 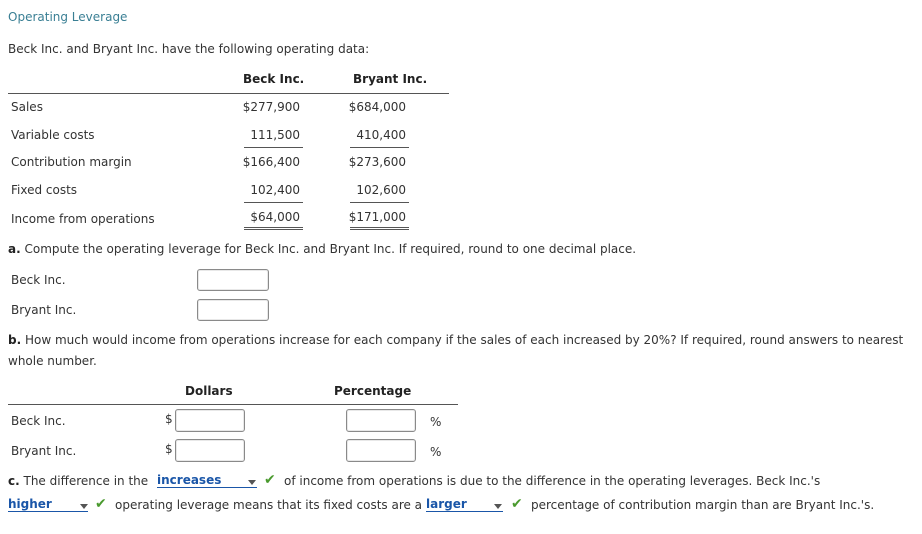 What do you see at coordinates (210, 450) in the screenshot?
I see `part-b-bryant-dollars-input` at bounding box center [210, 450].